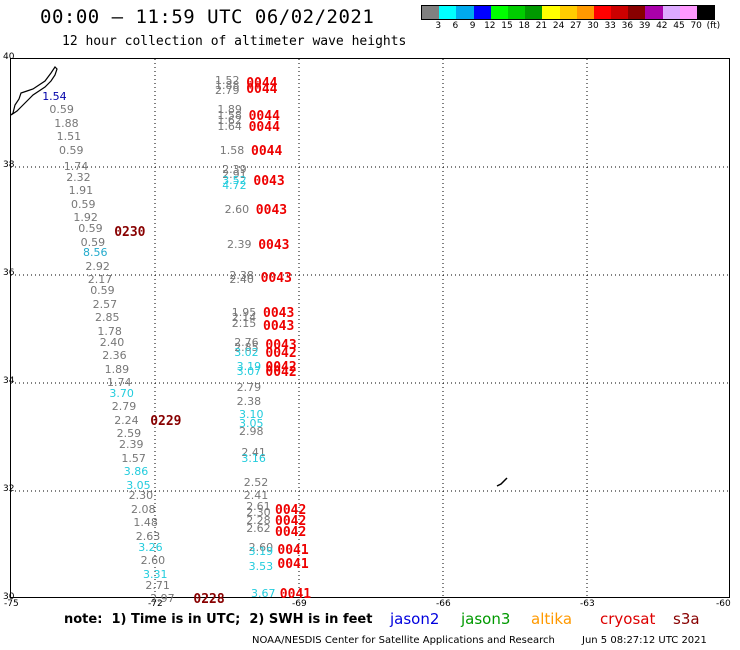  What do you see at coordinates (438, 26) in the screenshot?
I see `color-scale-label: 3` at bounding box center [438, 26].